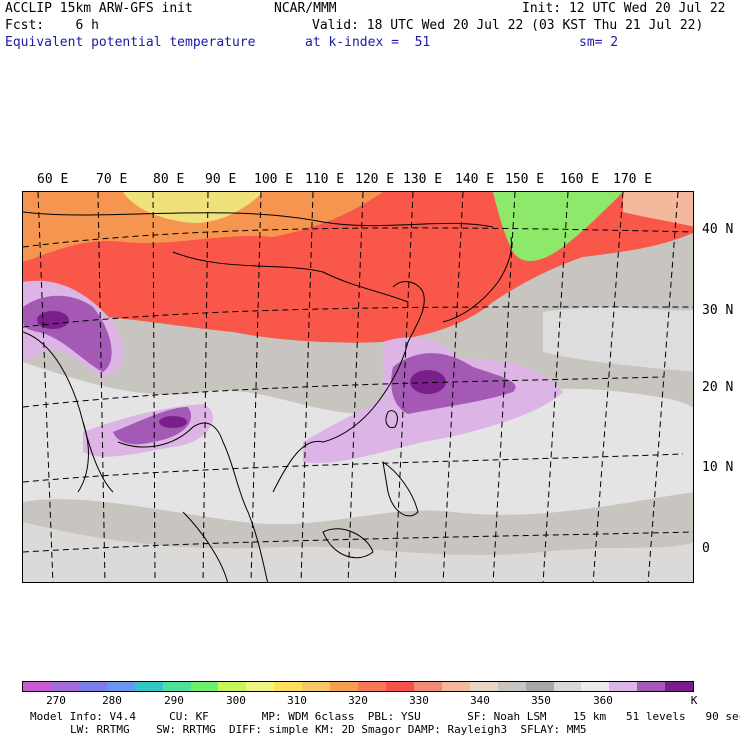 Image resolution: width=740 pixels, height=740 pixels. What do you see at coordinates (580, 179) in the screenshot?
I see `lon-label: 160 E` at bounding box center [580, 179].